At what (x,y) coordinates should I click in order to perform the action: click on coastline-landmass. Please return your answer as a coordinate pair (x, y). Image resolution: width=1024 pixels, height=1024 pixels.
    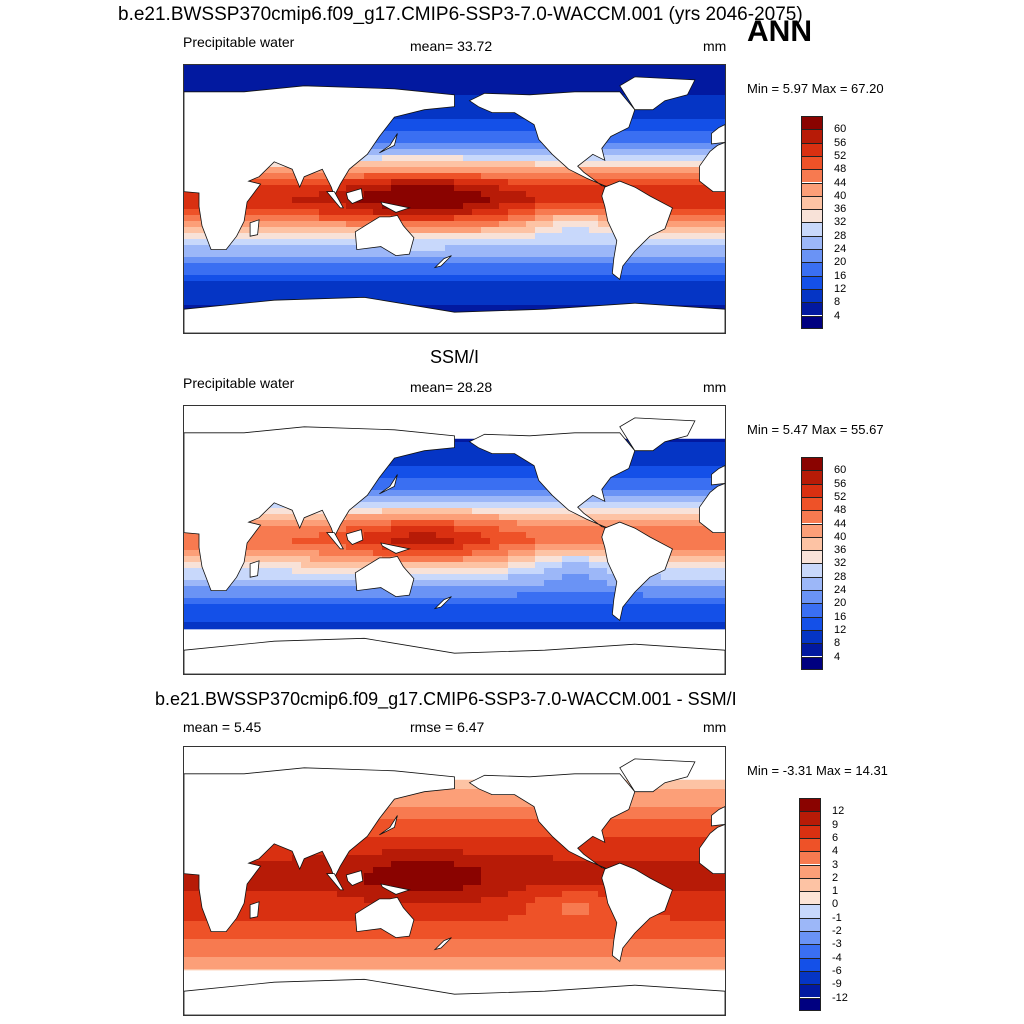
    Looking at the image, I should click on (552, 139).